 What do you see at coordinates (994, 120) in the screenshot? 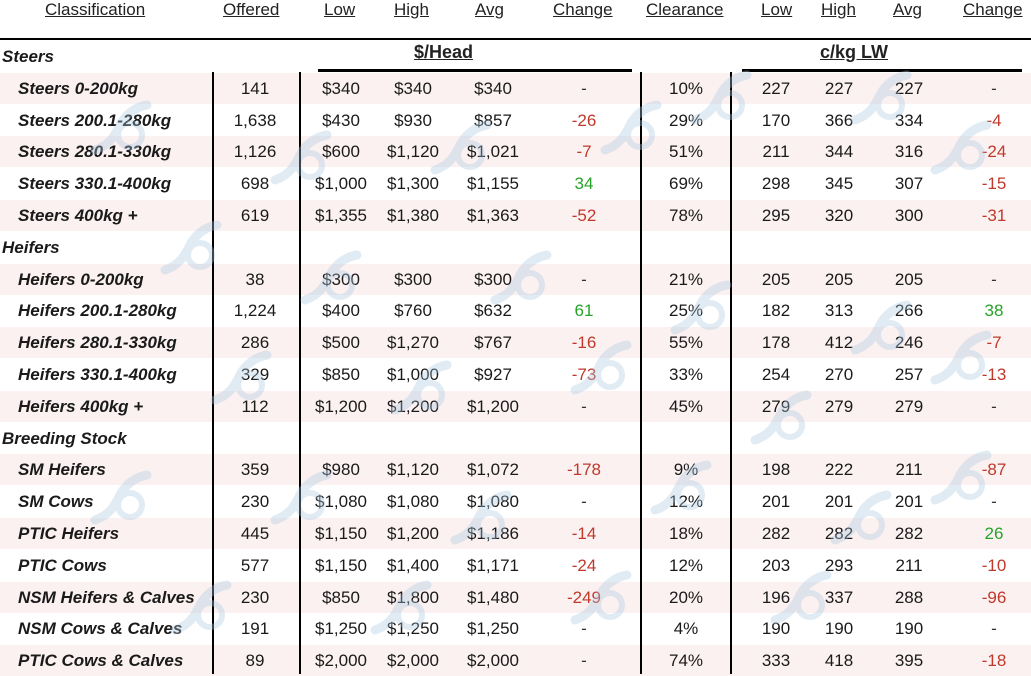
I see `cell-change2: -4` at bounding box center [994, 120].